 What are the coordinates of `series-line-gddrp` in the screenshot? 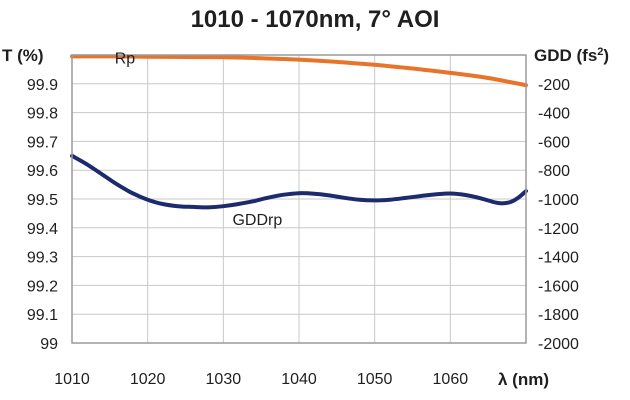 It's located at (299, 181).